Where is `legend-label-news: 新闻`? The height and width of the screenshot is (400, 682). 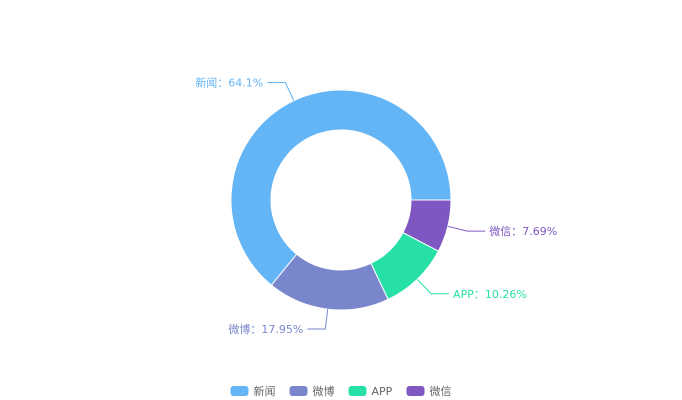 legend-label-news: 新闻 is located at coordinates (265, 391).